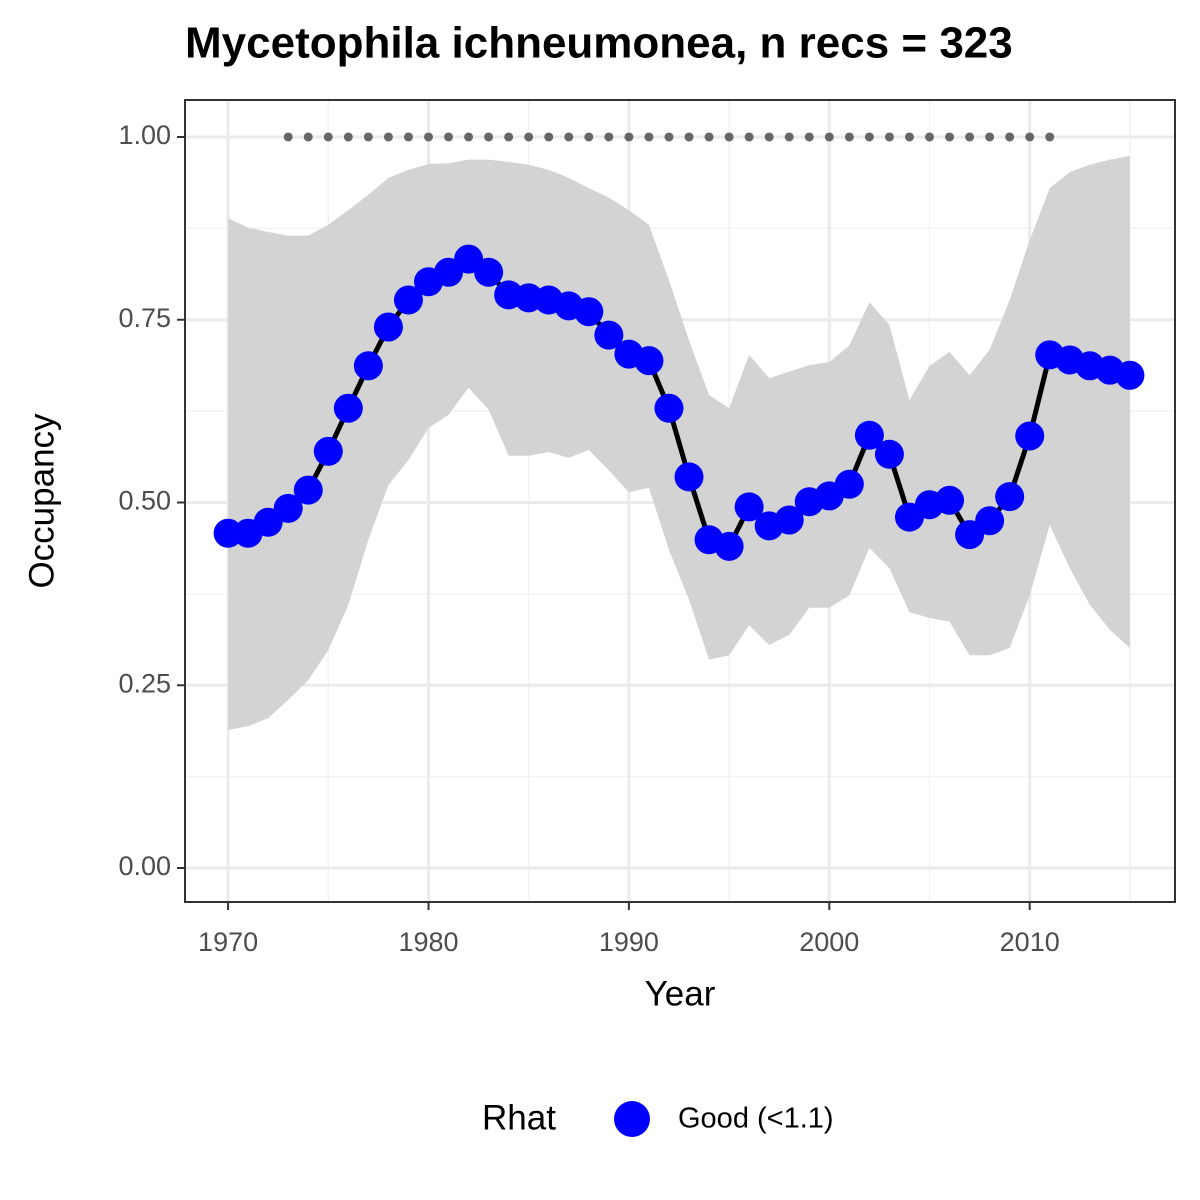 The image size is (1200, 1200). I want to click on legend-label: Good (<1.1), so click(756, 1119).